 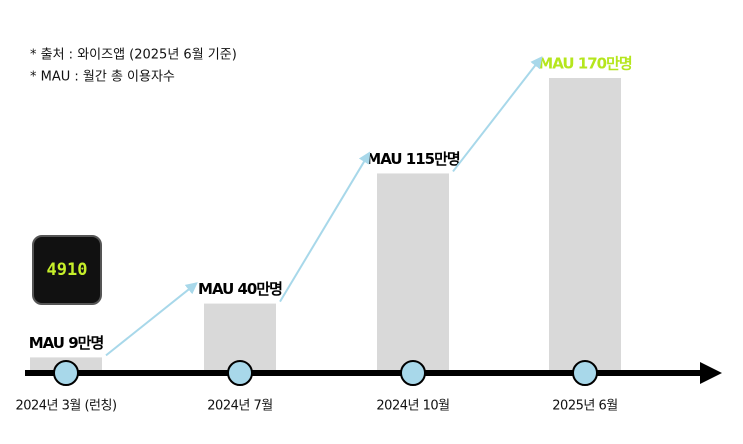 What do you see at coordinates (102, 77) in the screenshot?
I see `note: * MAU : 월간 총 이용자수` at bounding box center [102, 77].